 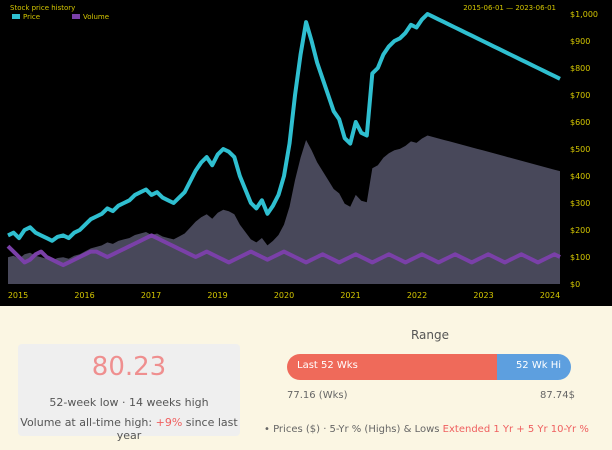 I want to click on range-title: Range, so click(x=430, y=335).